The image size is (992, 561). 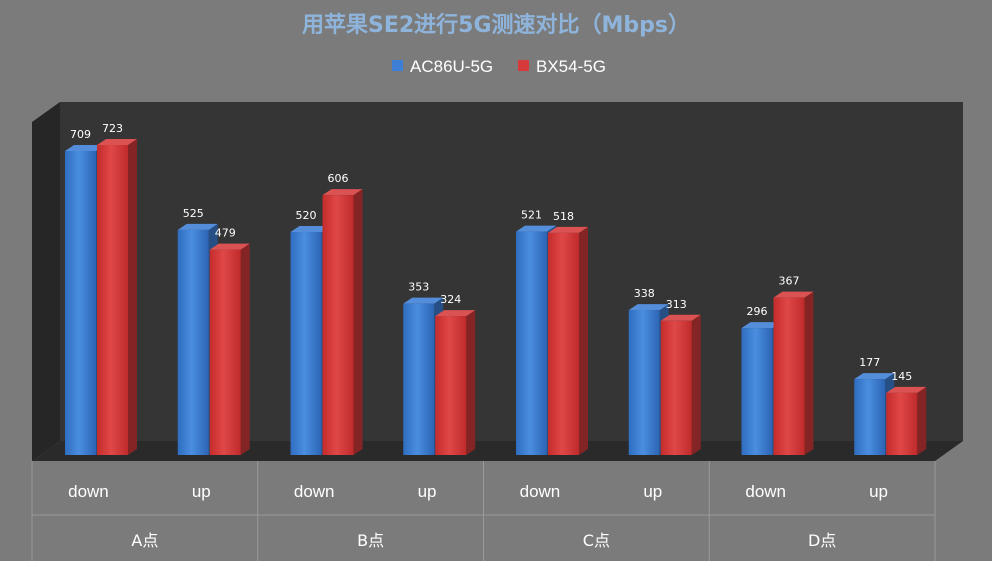 I want to click on group-label-2: B点, so click(x=370, y=540).